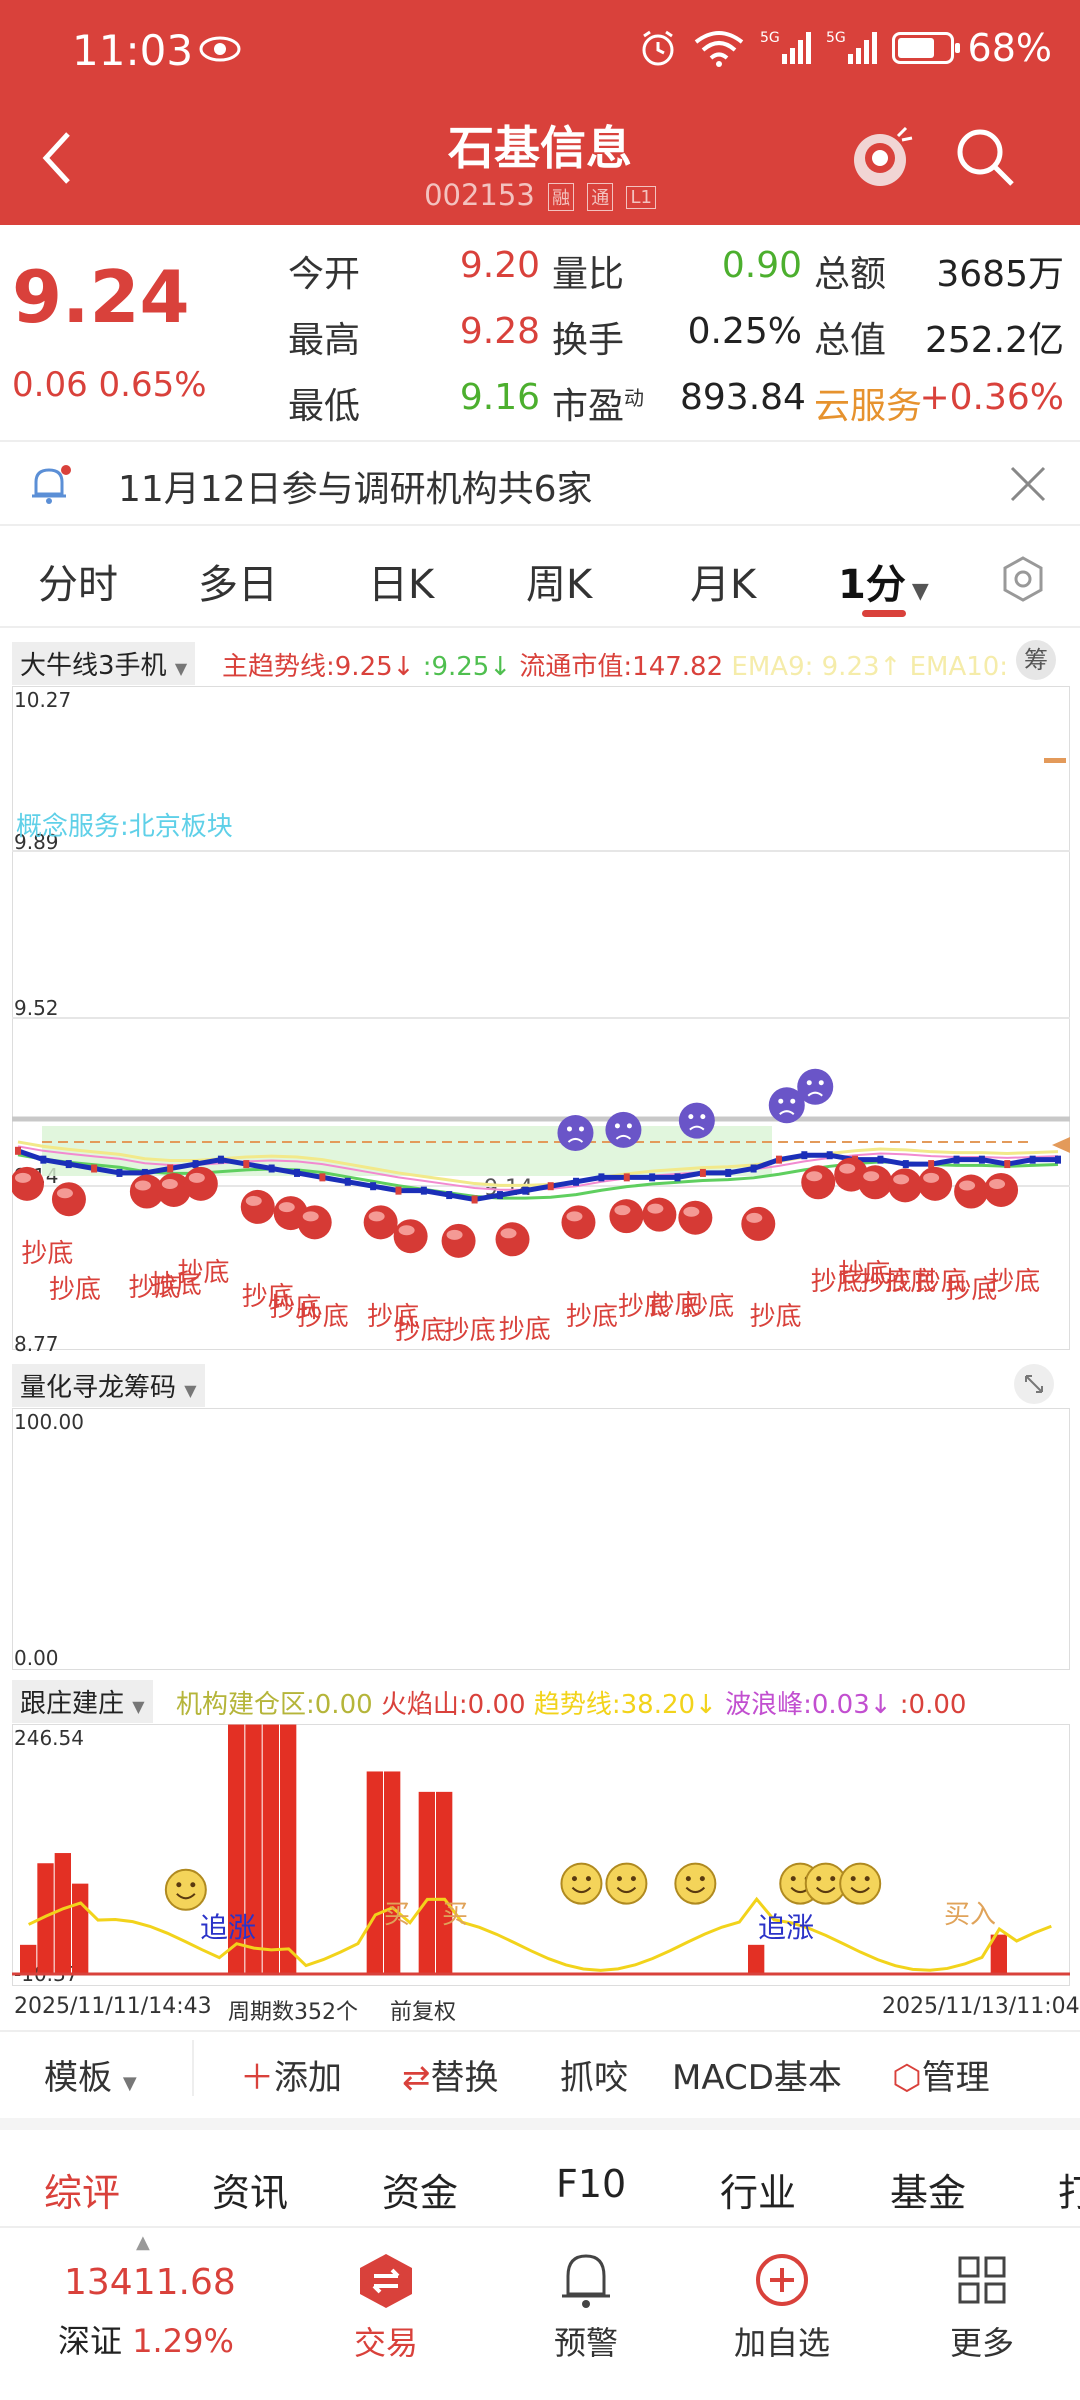 The width and height of the screenshot is (1080, 2400). I want to click on grid-icon, so click(982, 2280).